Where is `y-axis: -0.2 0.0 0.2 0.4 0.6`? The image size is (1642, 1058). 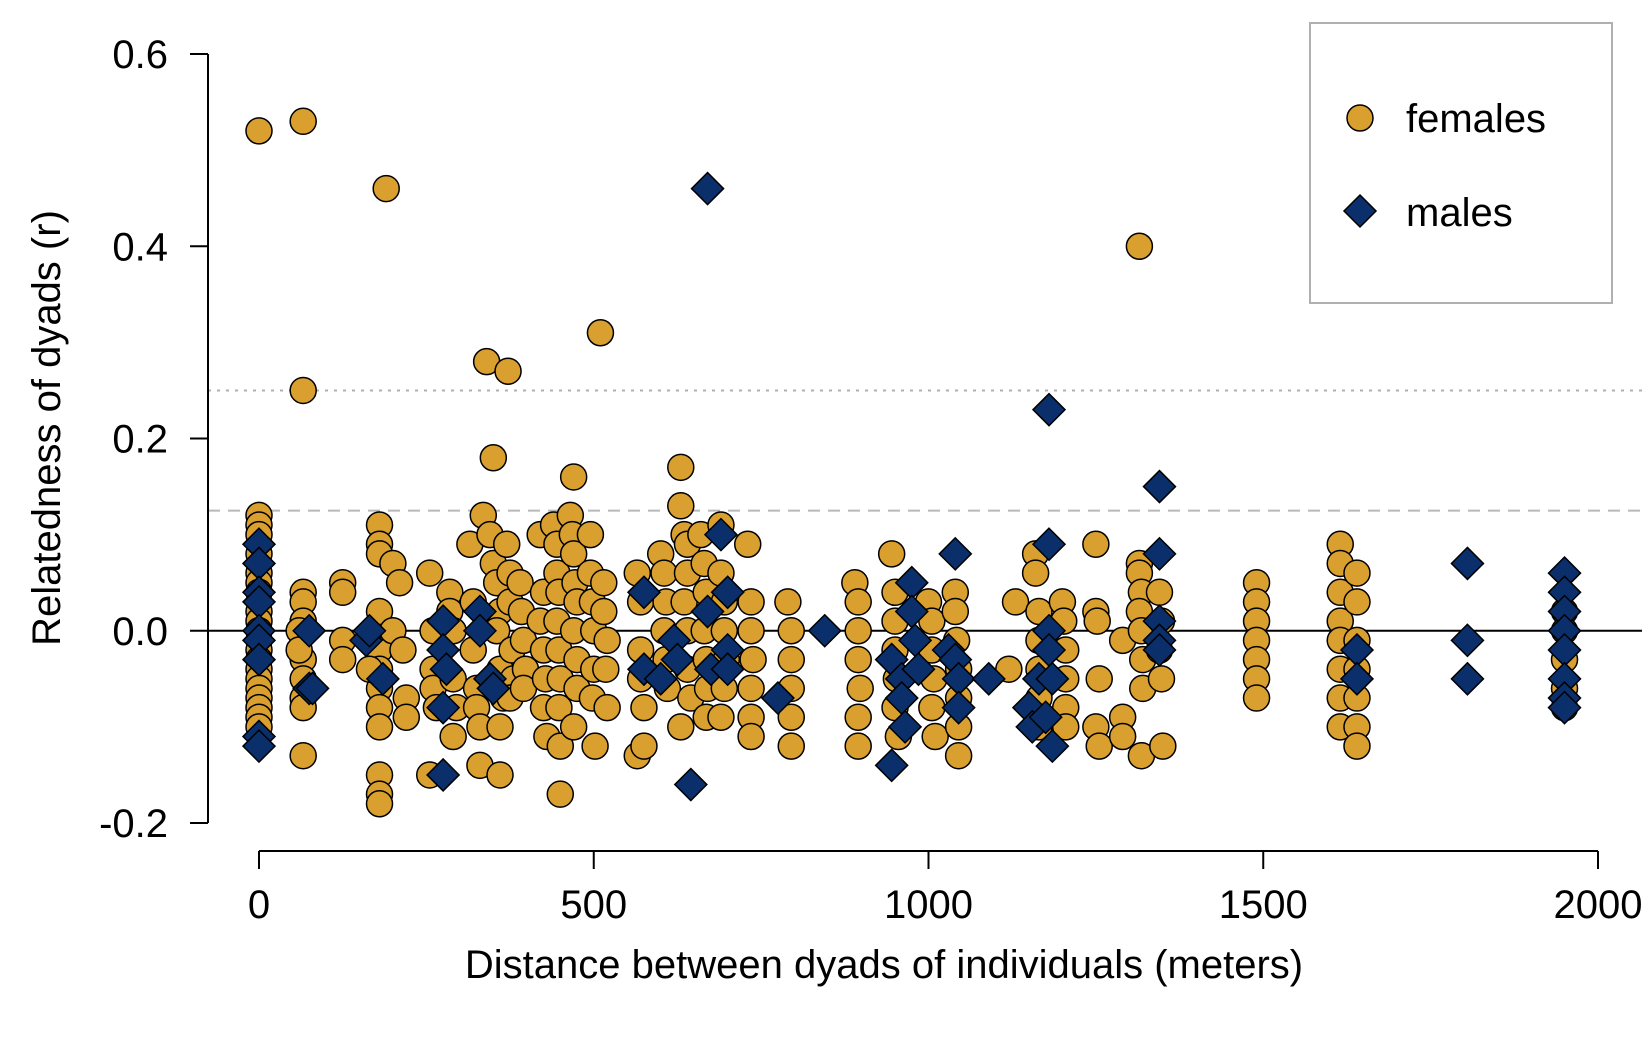 y-axis: -0.2 0.0 0.2 0.4 0.6 is located at coordinates (154, 439).